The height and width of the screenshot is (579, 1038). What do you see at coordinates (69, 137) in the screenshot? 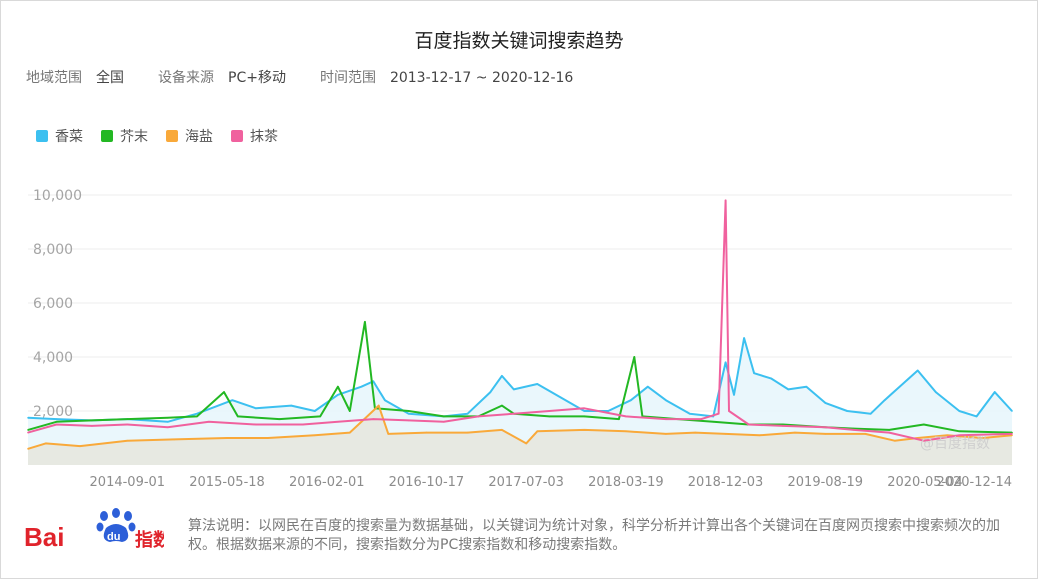
I see `legend-label: 香菜` at bounding box center [69, 137].